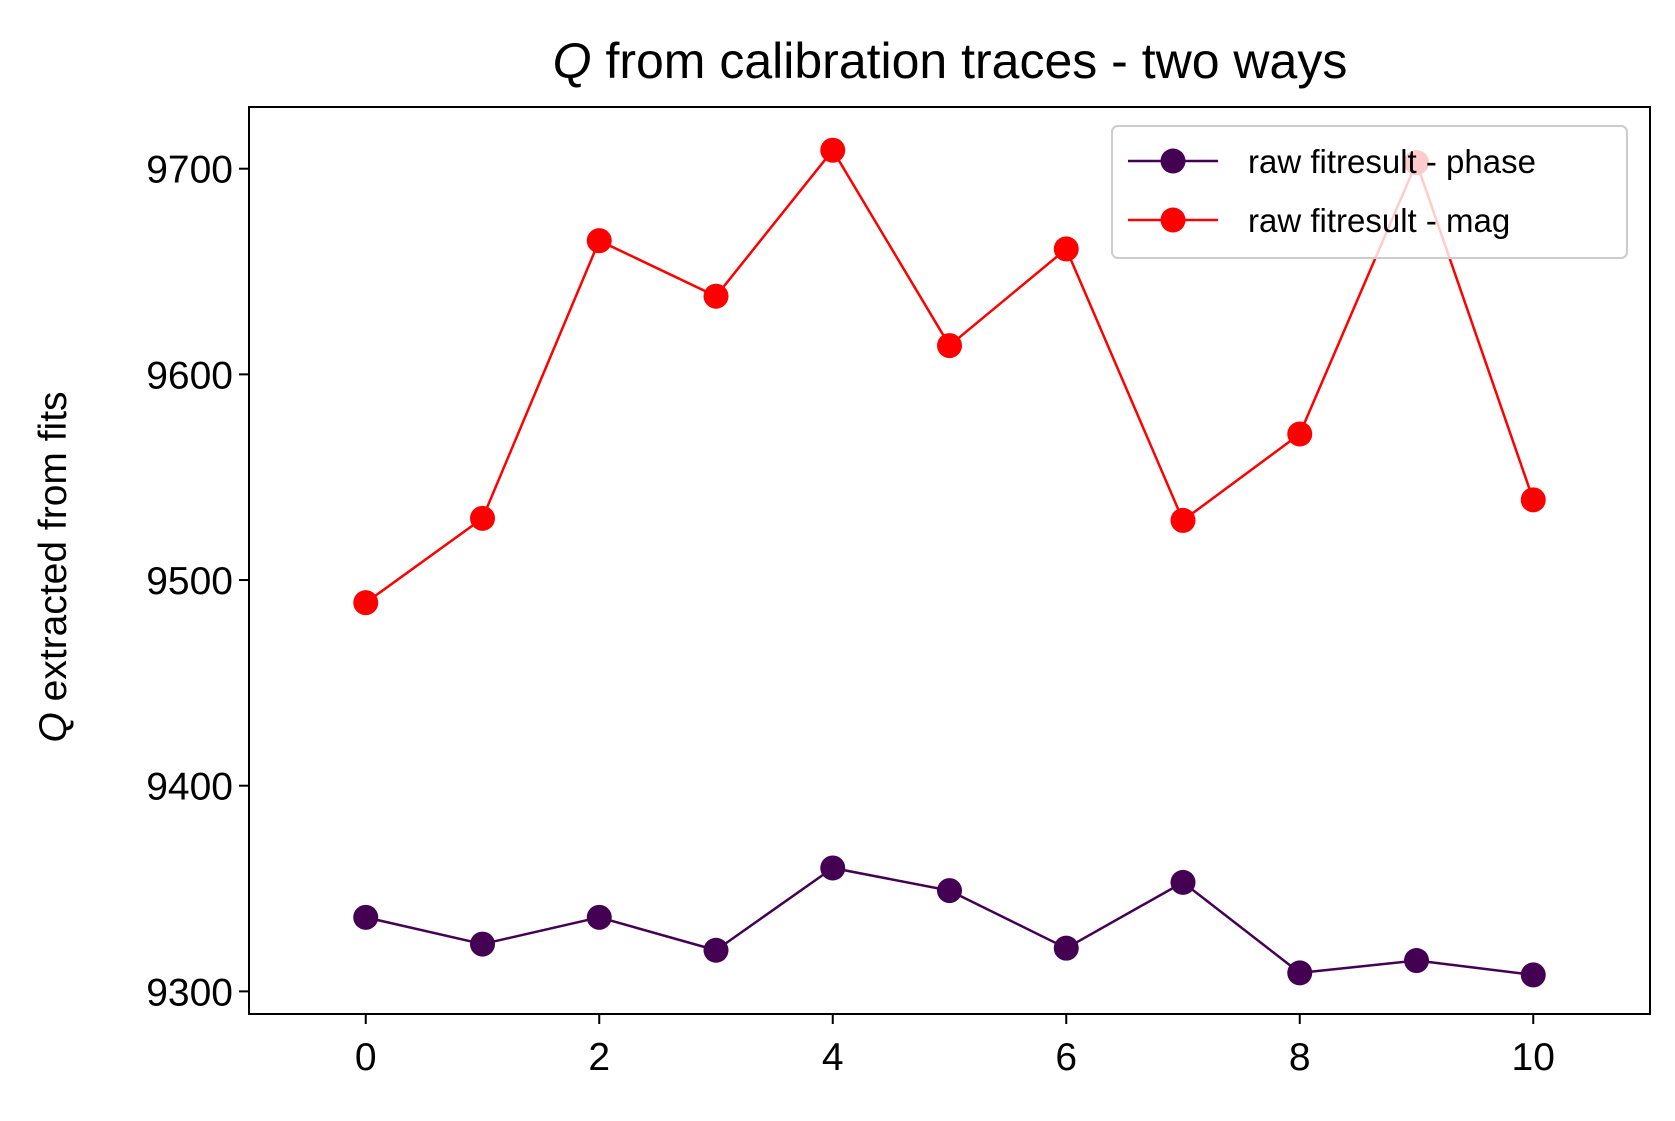 This screenshot has height=1121, width=1675. I want to click on y-axis-label: Q extracted from fits, so click(53, 566).